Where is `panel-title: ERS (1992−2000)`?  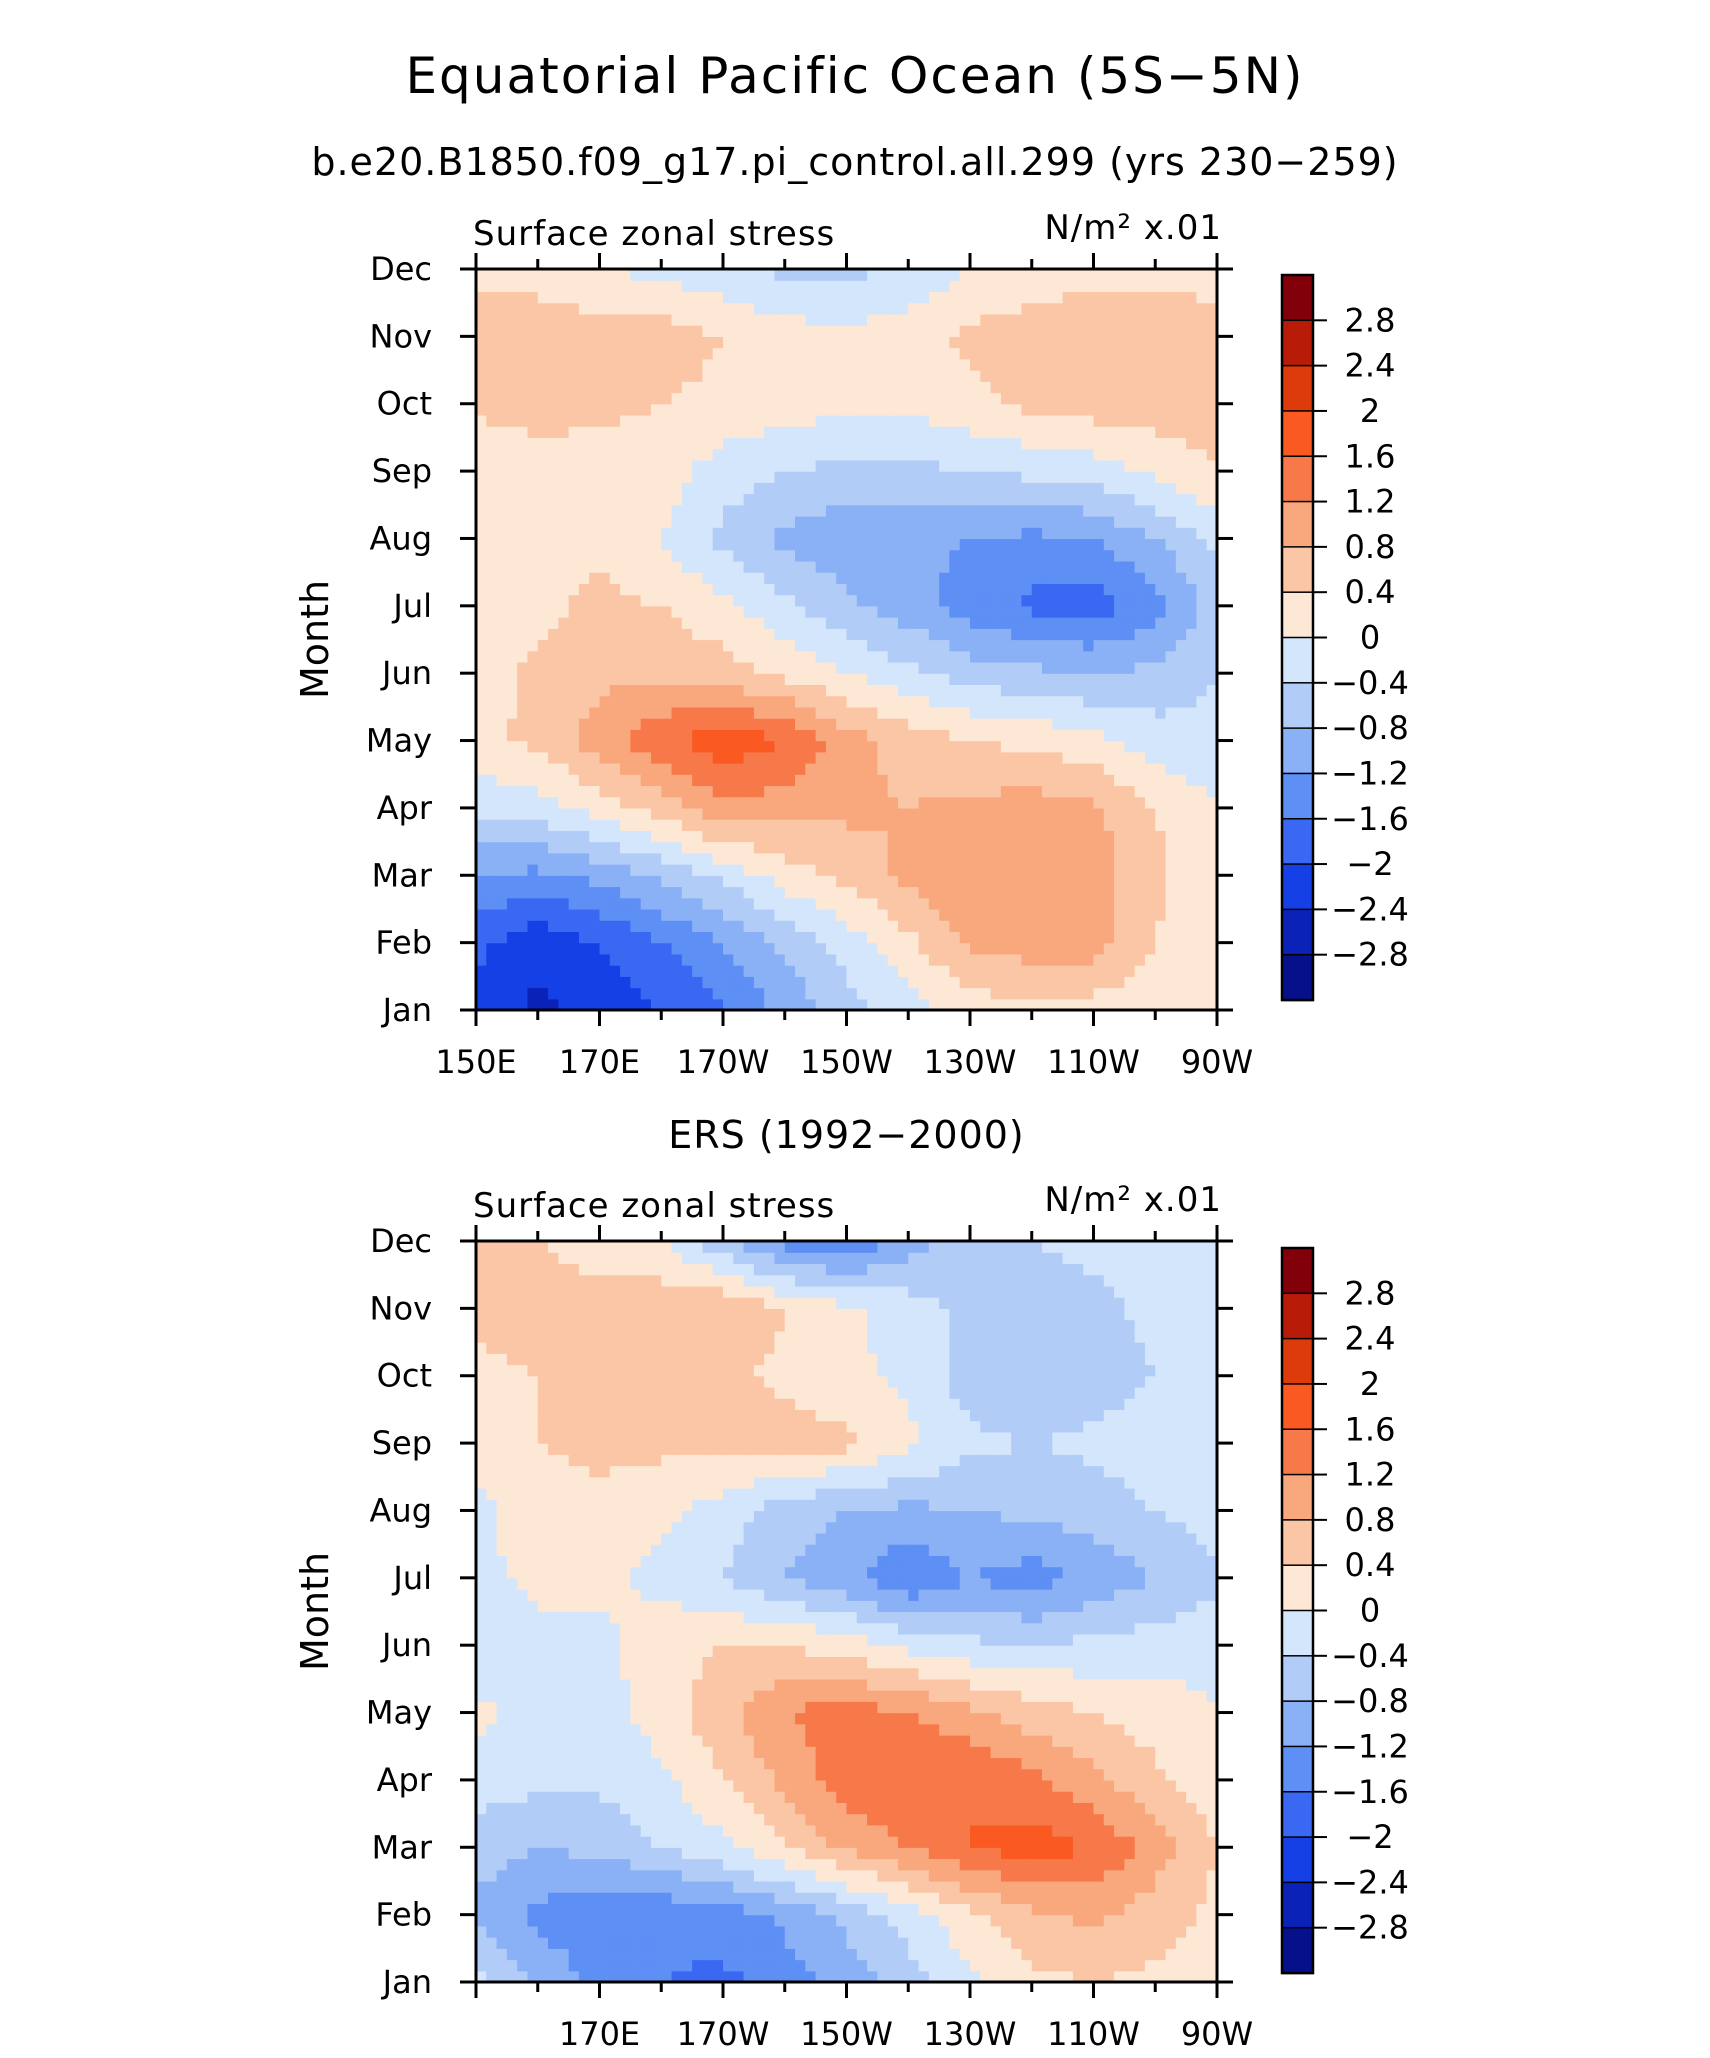 panel-title: ERS (1992−2000) is located at coordinates (846, 1135).